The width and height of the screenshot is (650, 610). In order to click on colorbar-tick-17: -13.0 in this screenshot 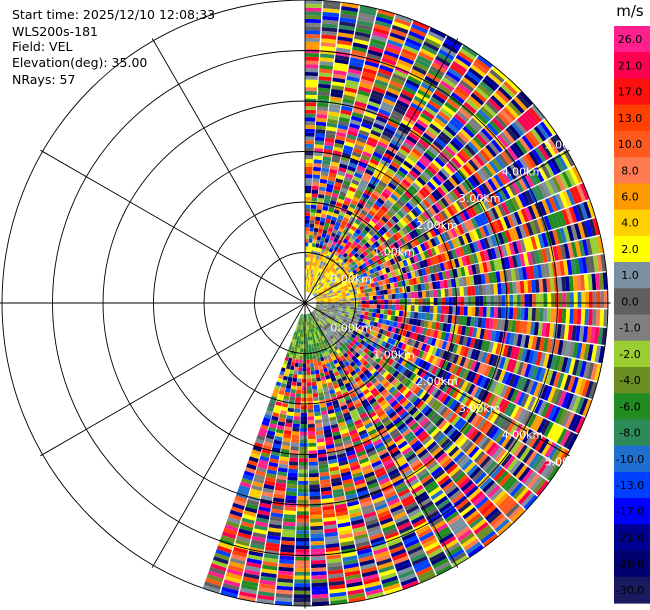, I will do `click(630, 485)`.